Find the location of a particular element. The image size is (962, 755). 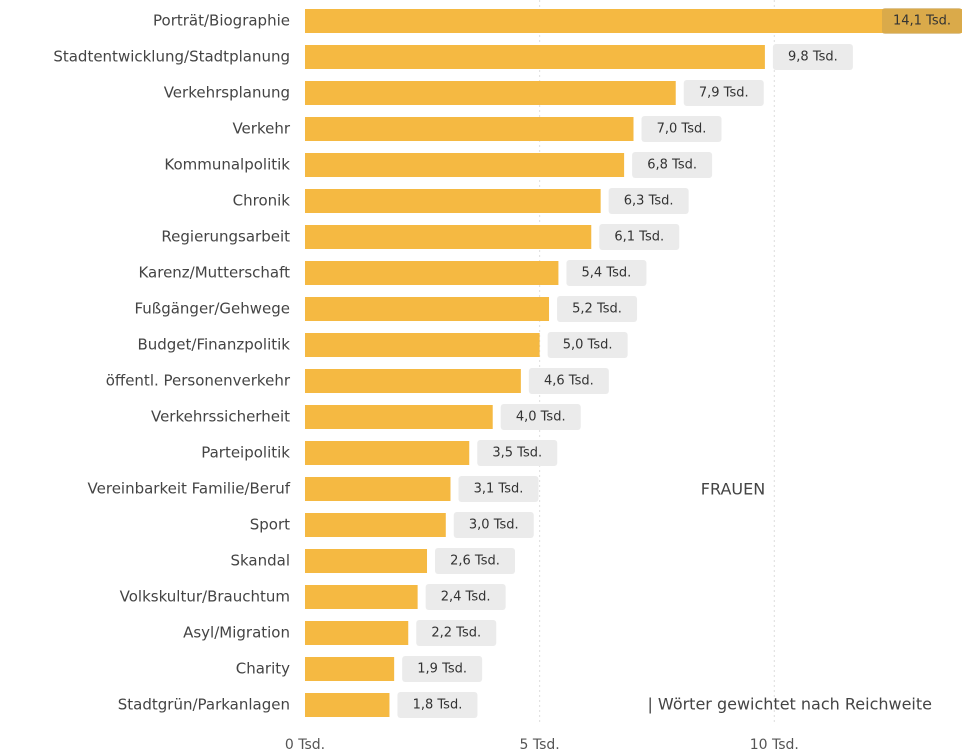

y-tick-label: öffentl. Personenverkehr is located at coordinates (198, 381).